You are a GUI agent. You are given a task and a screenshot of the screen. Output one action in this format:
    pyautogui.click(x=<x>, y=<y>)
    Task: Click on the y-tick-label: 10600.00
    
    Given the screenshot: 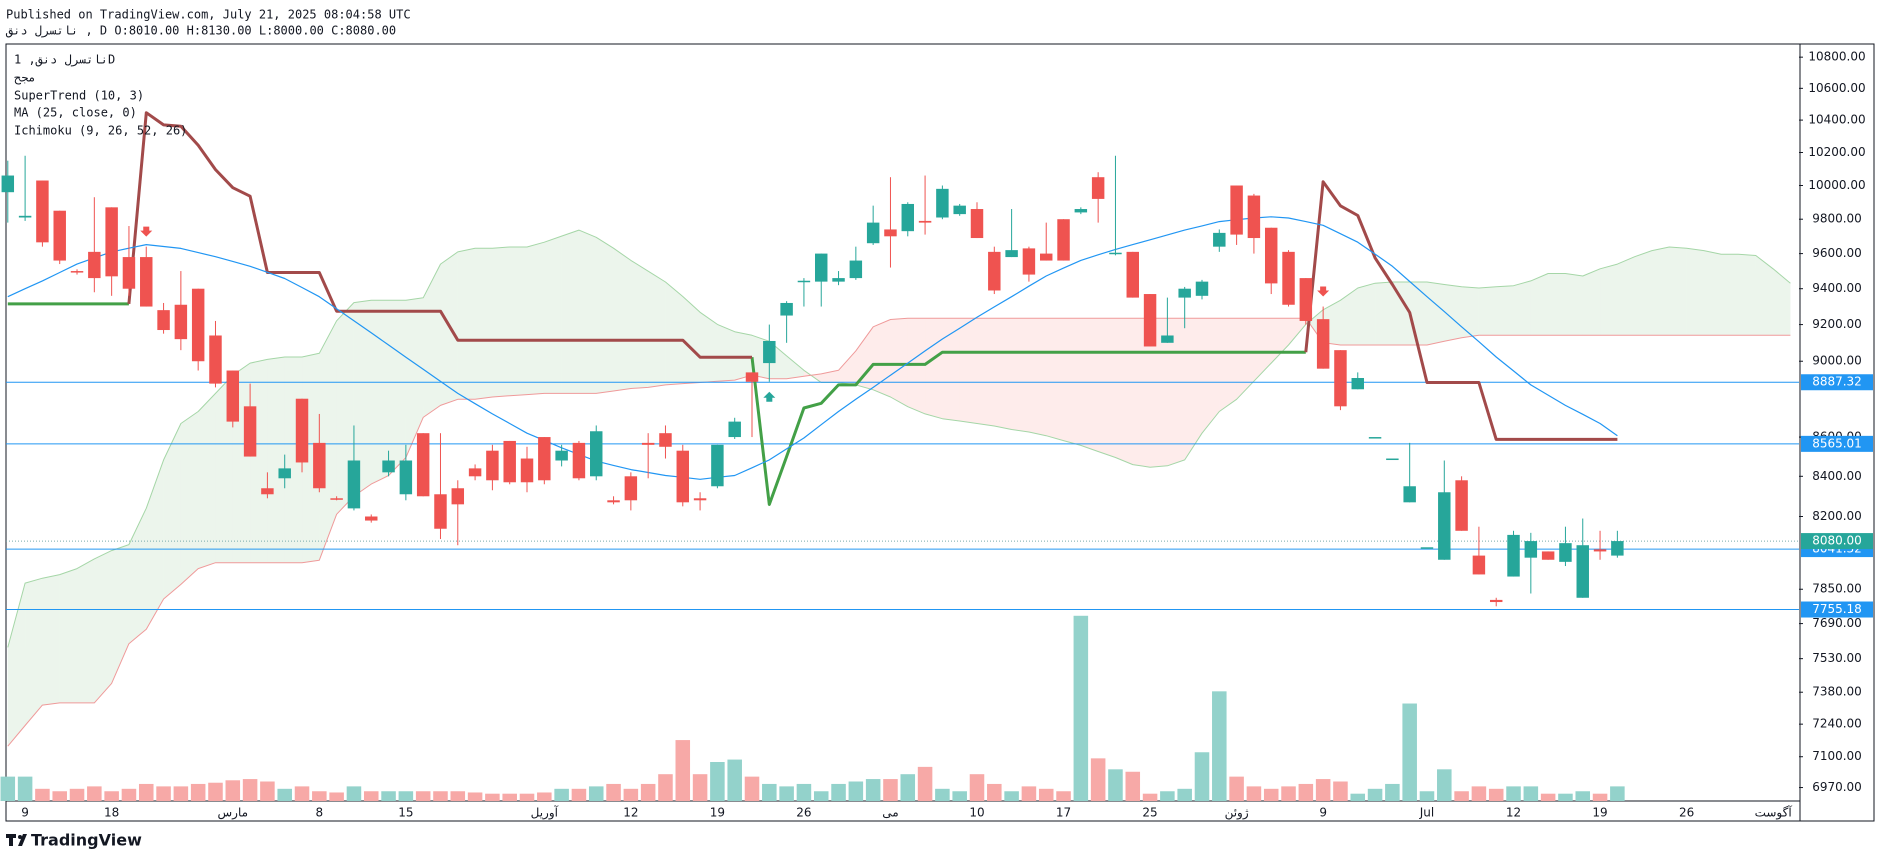 What is the action you would take?
    pyautogui.click(x=1836, y=88)
    